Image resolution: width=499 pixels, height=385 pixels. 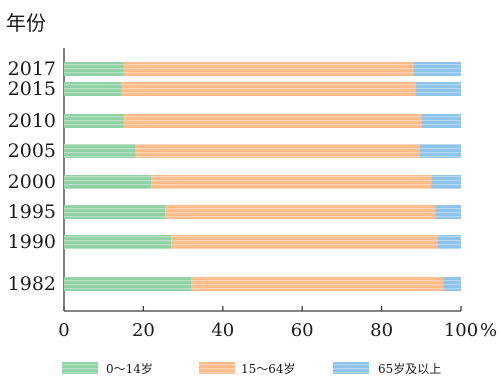 What do you see at coordinates (32, 284) in the screenshot?
I see `y-tick-label: 1982` at bounding box center [32, 284].